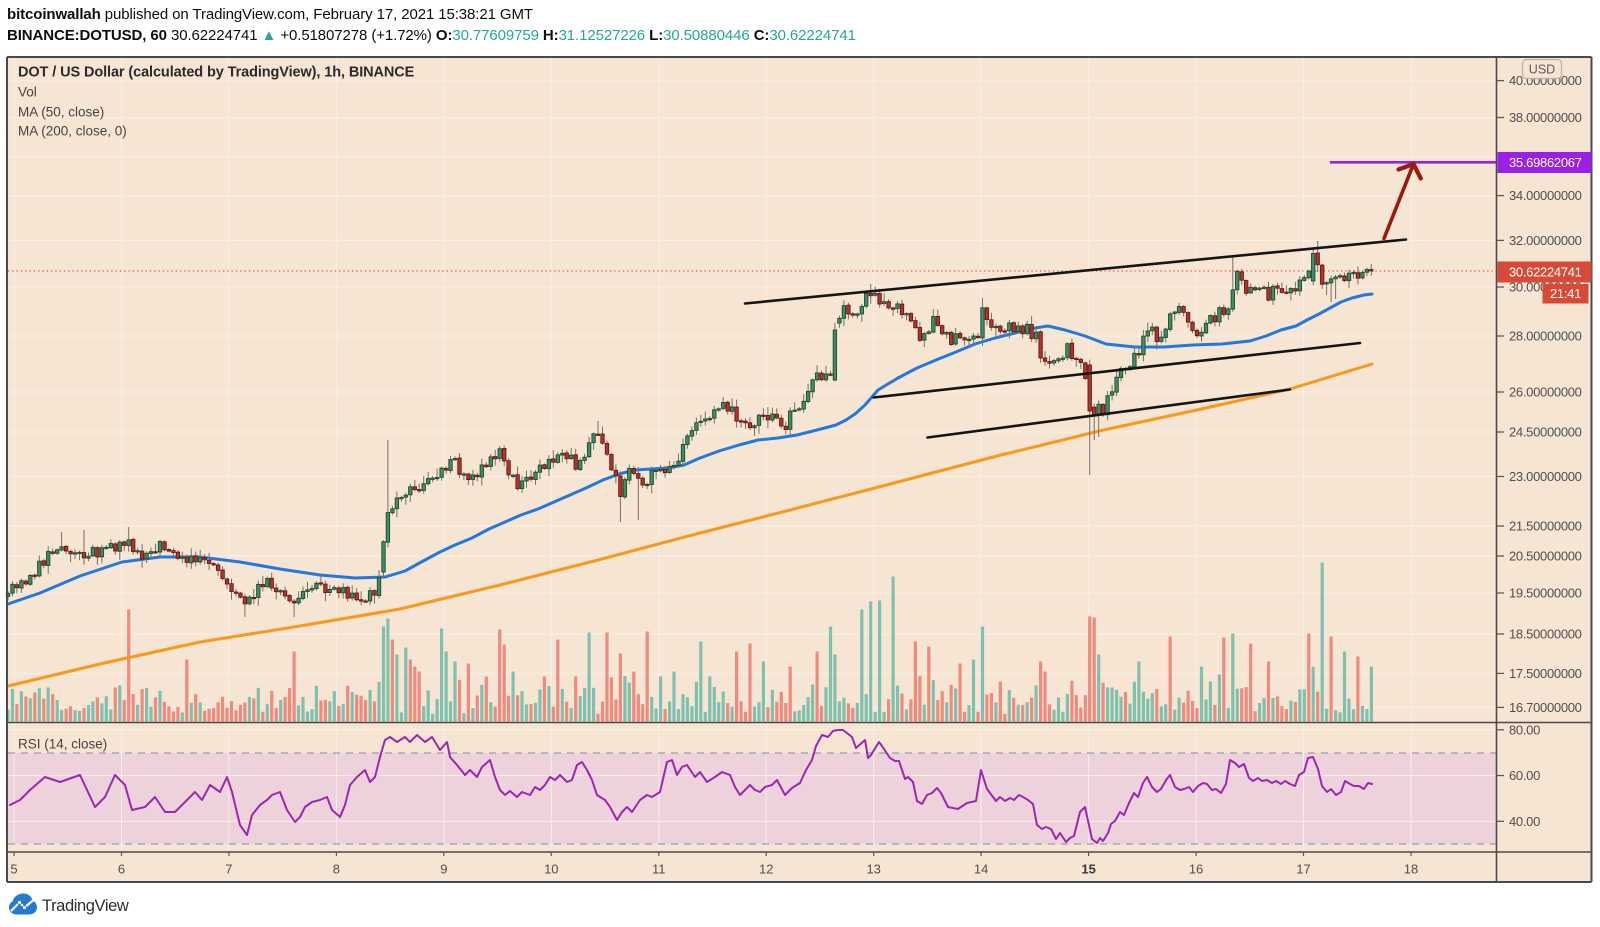 This screenshot has height=927, width=1600. What do you see at coordinates (1545, 117) in the screenshot?
I see `svg-text: 38.00000000` at bounding box center [1545, 117].